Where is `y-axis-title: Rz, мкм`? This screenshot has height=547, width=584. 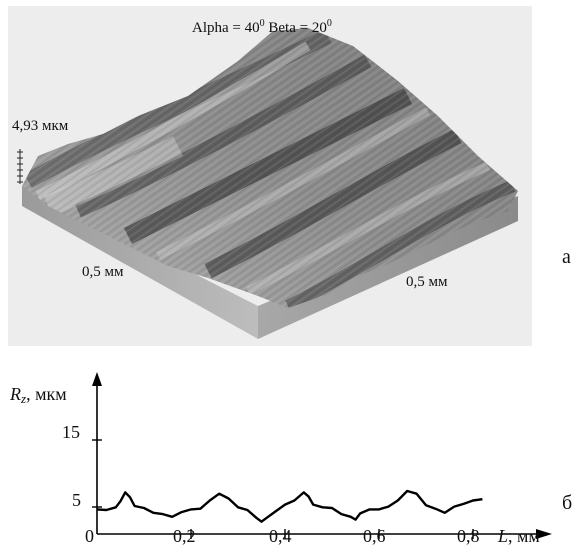 y-axis-title: Rz, мкм is located at coordinates (38, 395).